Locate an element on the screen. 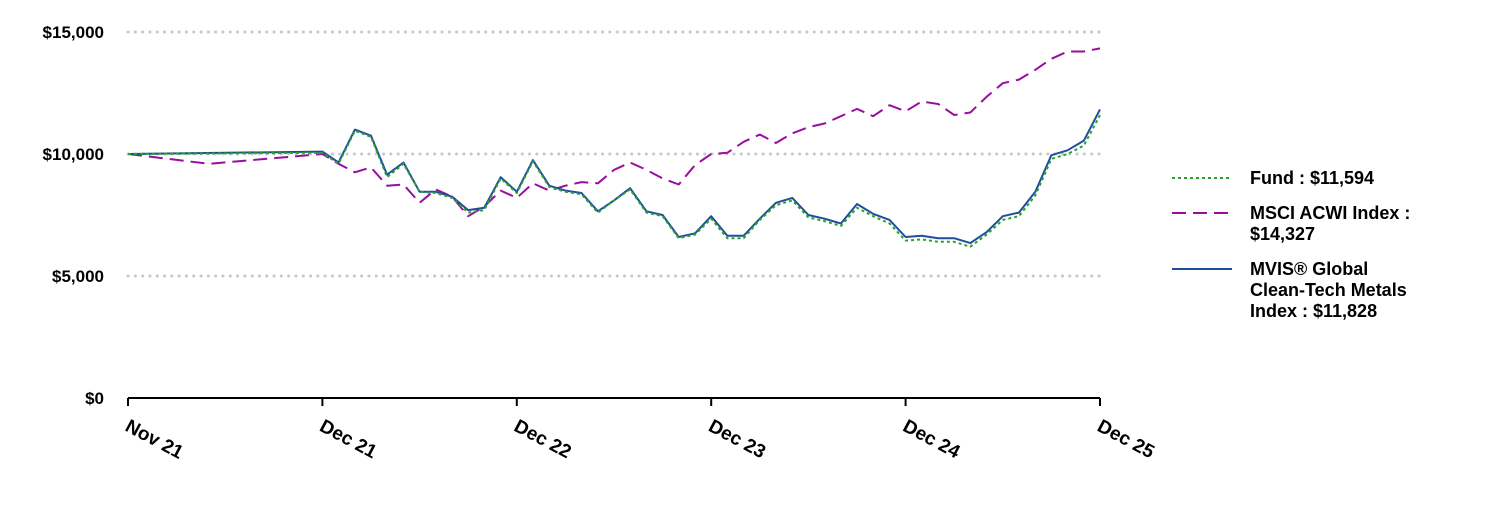 The width and height of the screenshot is (1488, 516). legend-item-1: MSCI ACWI Index : $14,327 is located at coordinates (1322, 224).